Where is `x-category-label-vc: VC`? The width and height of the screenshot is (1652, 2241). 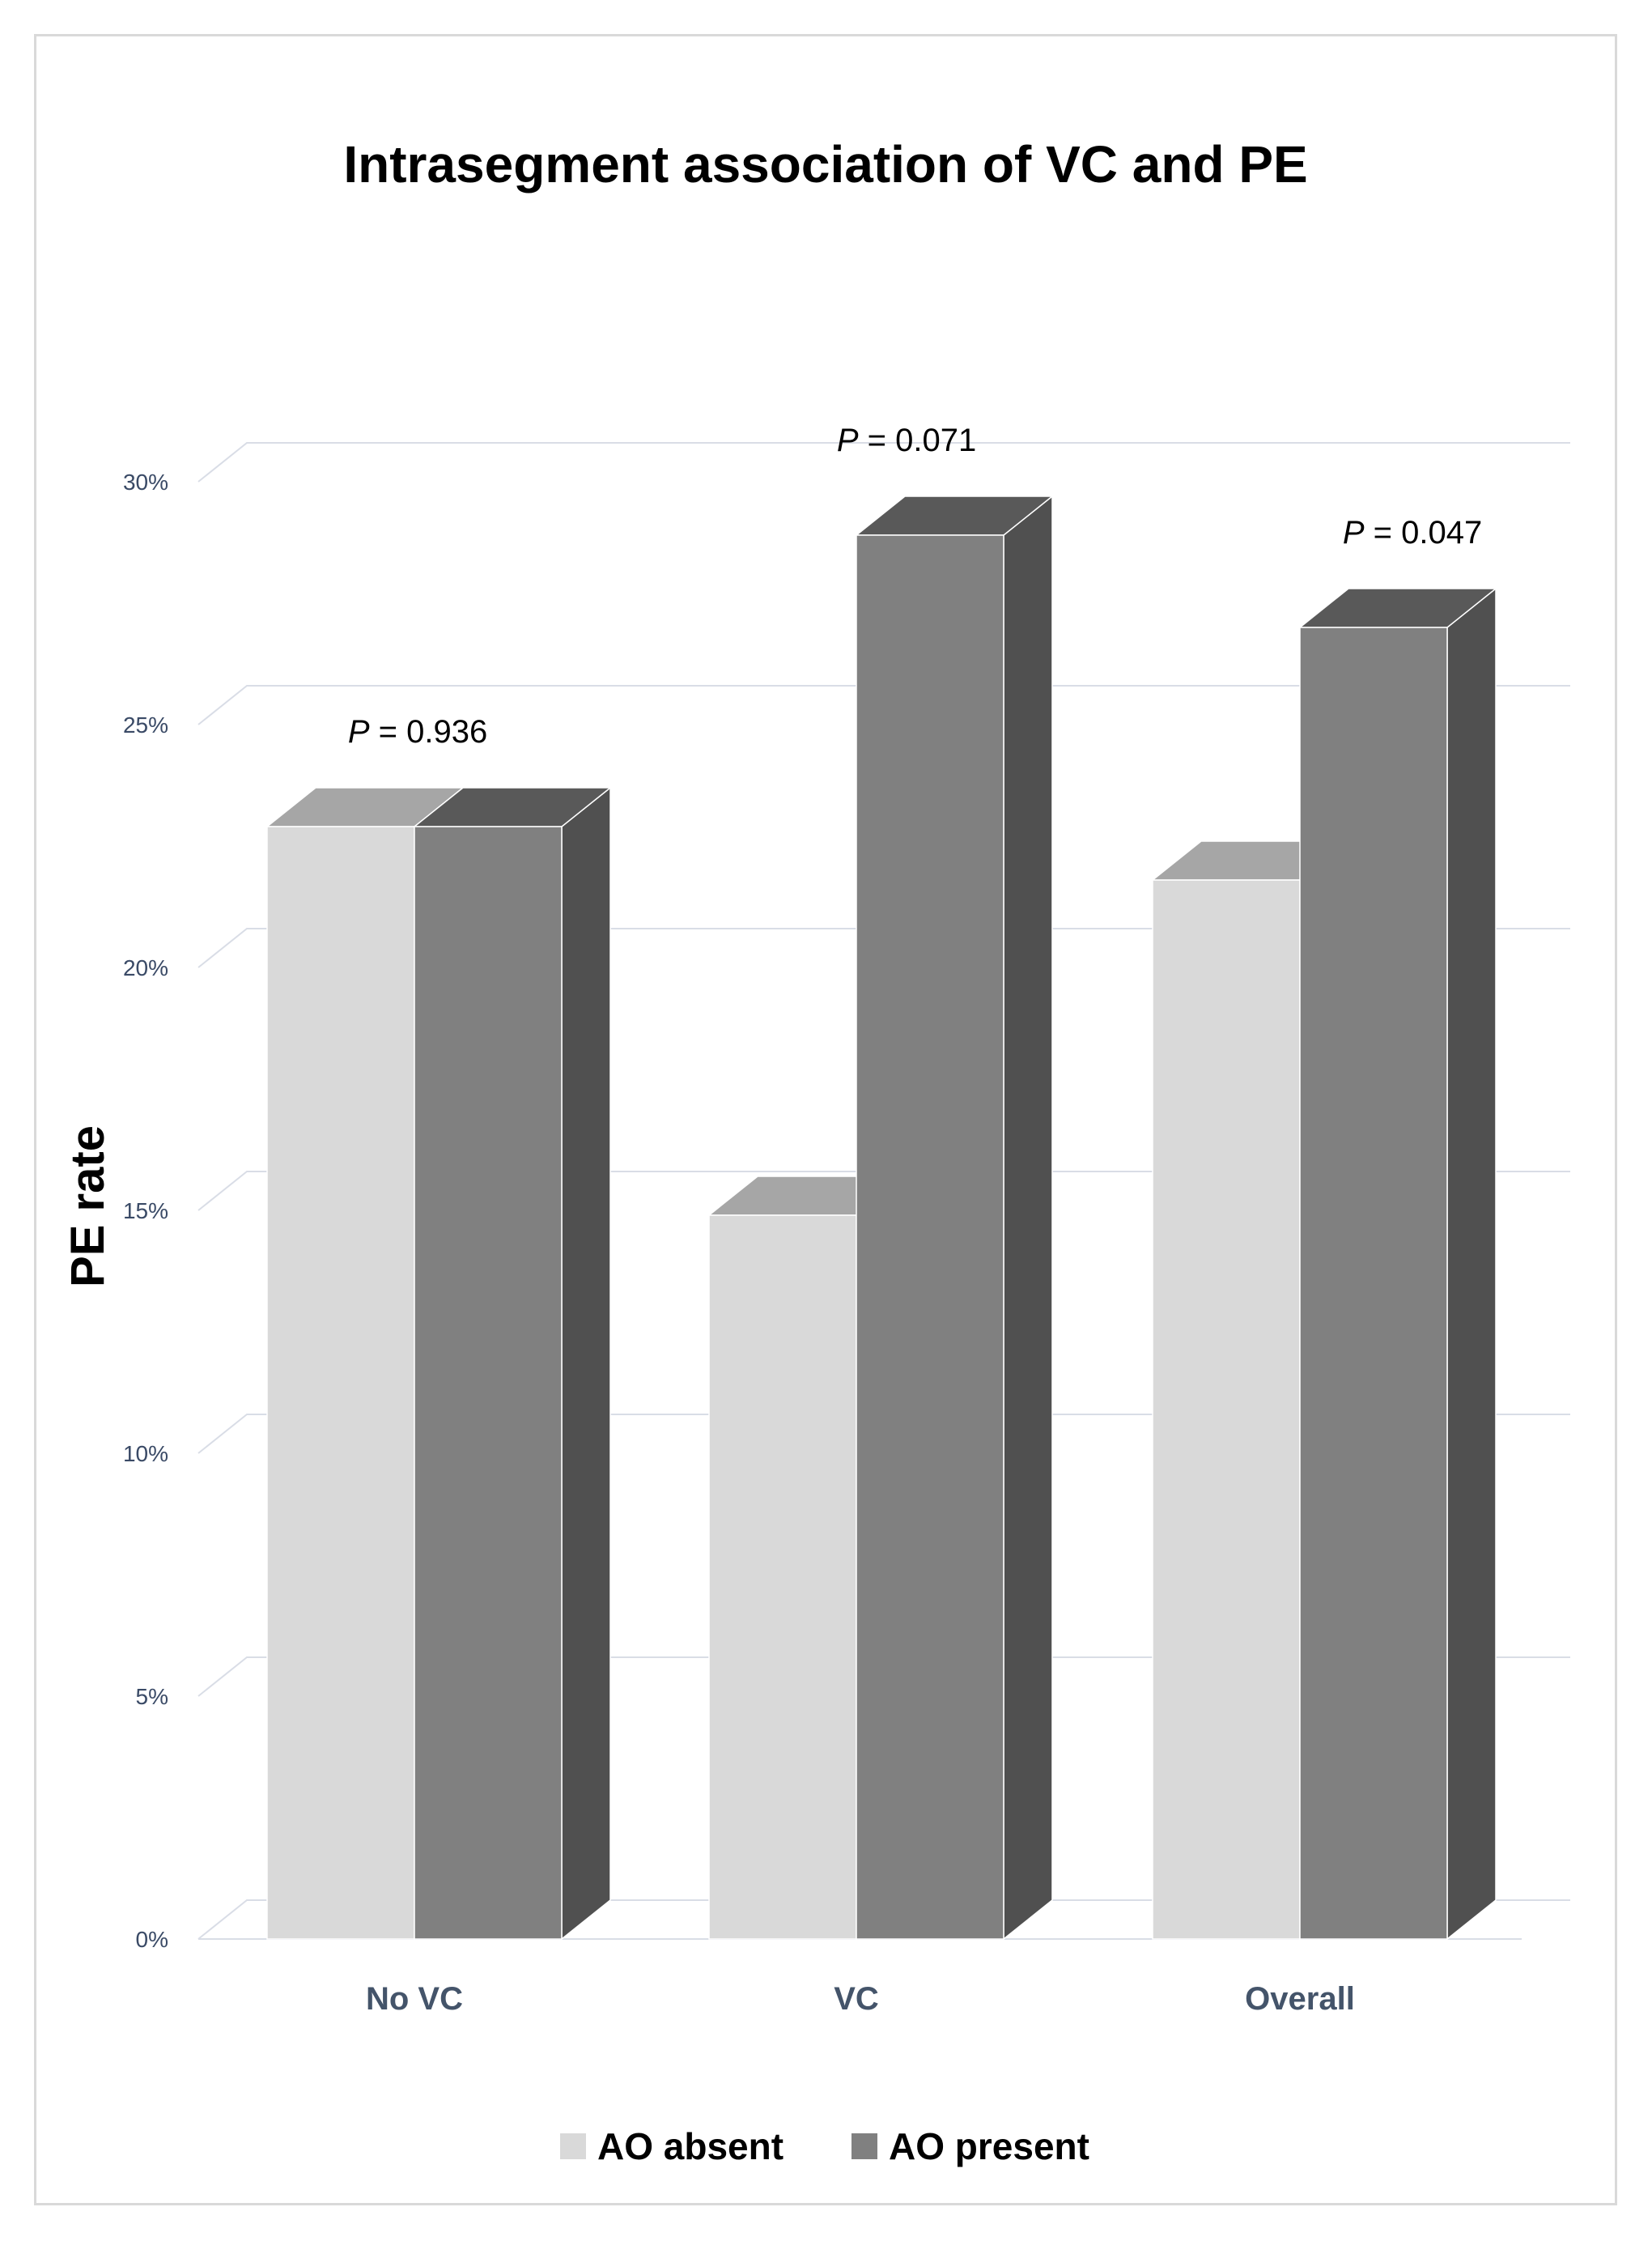 x-category-label-vc: VC is located at coordinates (857, 1999).